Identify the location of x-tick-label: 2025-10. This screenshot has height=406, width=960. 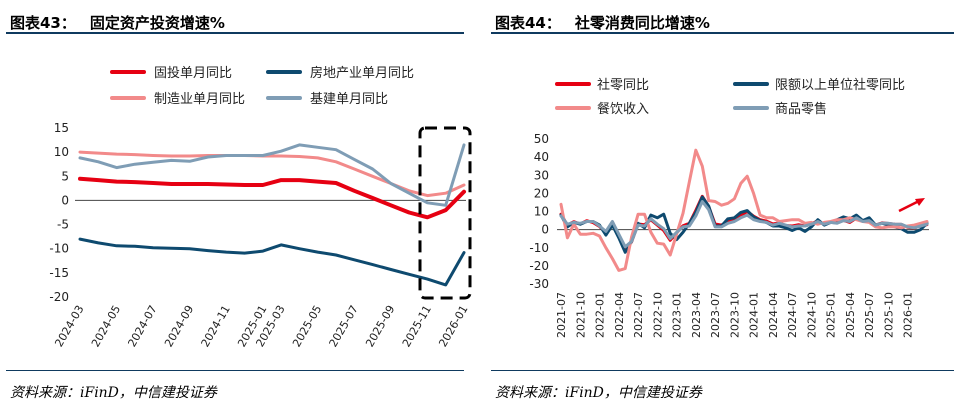
(888, 315).